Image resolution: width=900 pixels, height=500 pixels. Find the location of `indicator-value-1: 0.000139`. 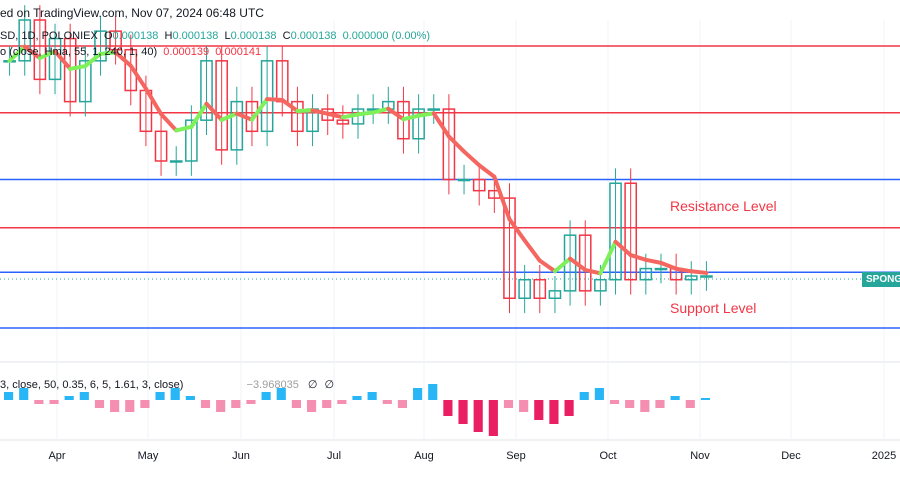

indicator-value-1: 0.000139 is located at coordinates (186, 52).